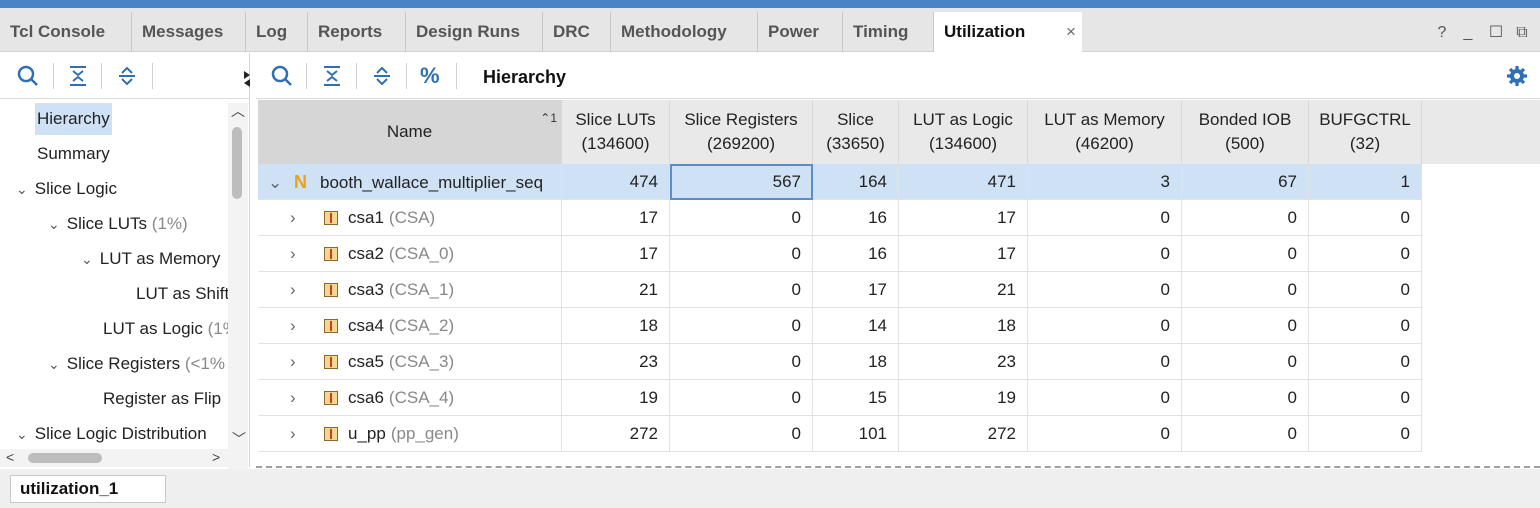 The height and width of the screenshot is (508, 1540). What do you see at coordinates (474, 32) in the screenshot?
I see `tab-design-runs: Design Runs` at bounding box center [474, 32].